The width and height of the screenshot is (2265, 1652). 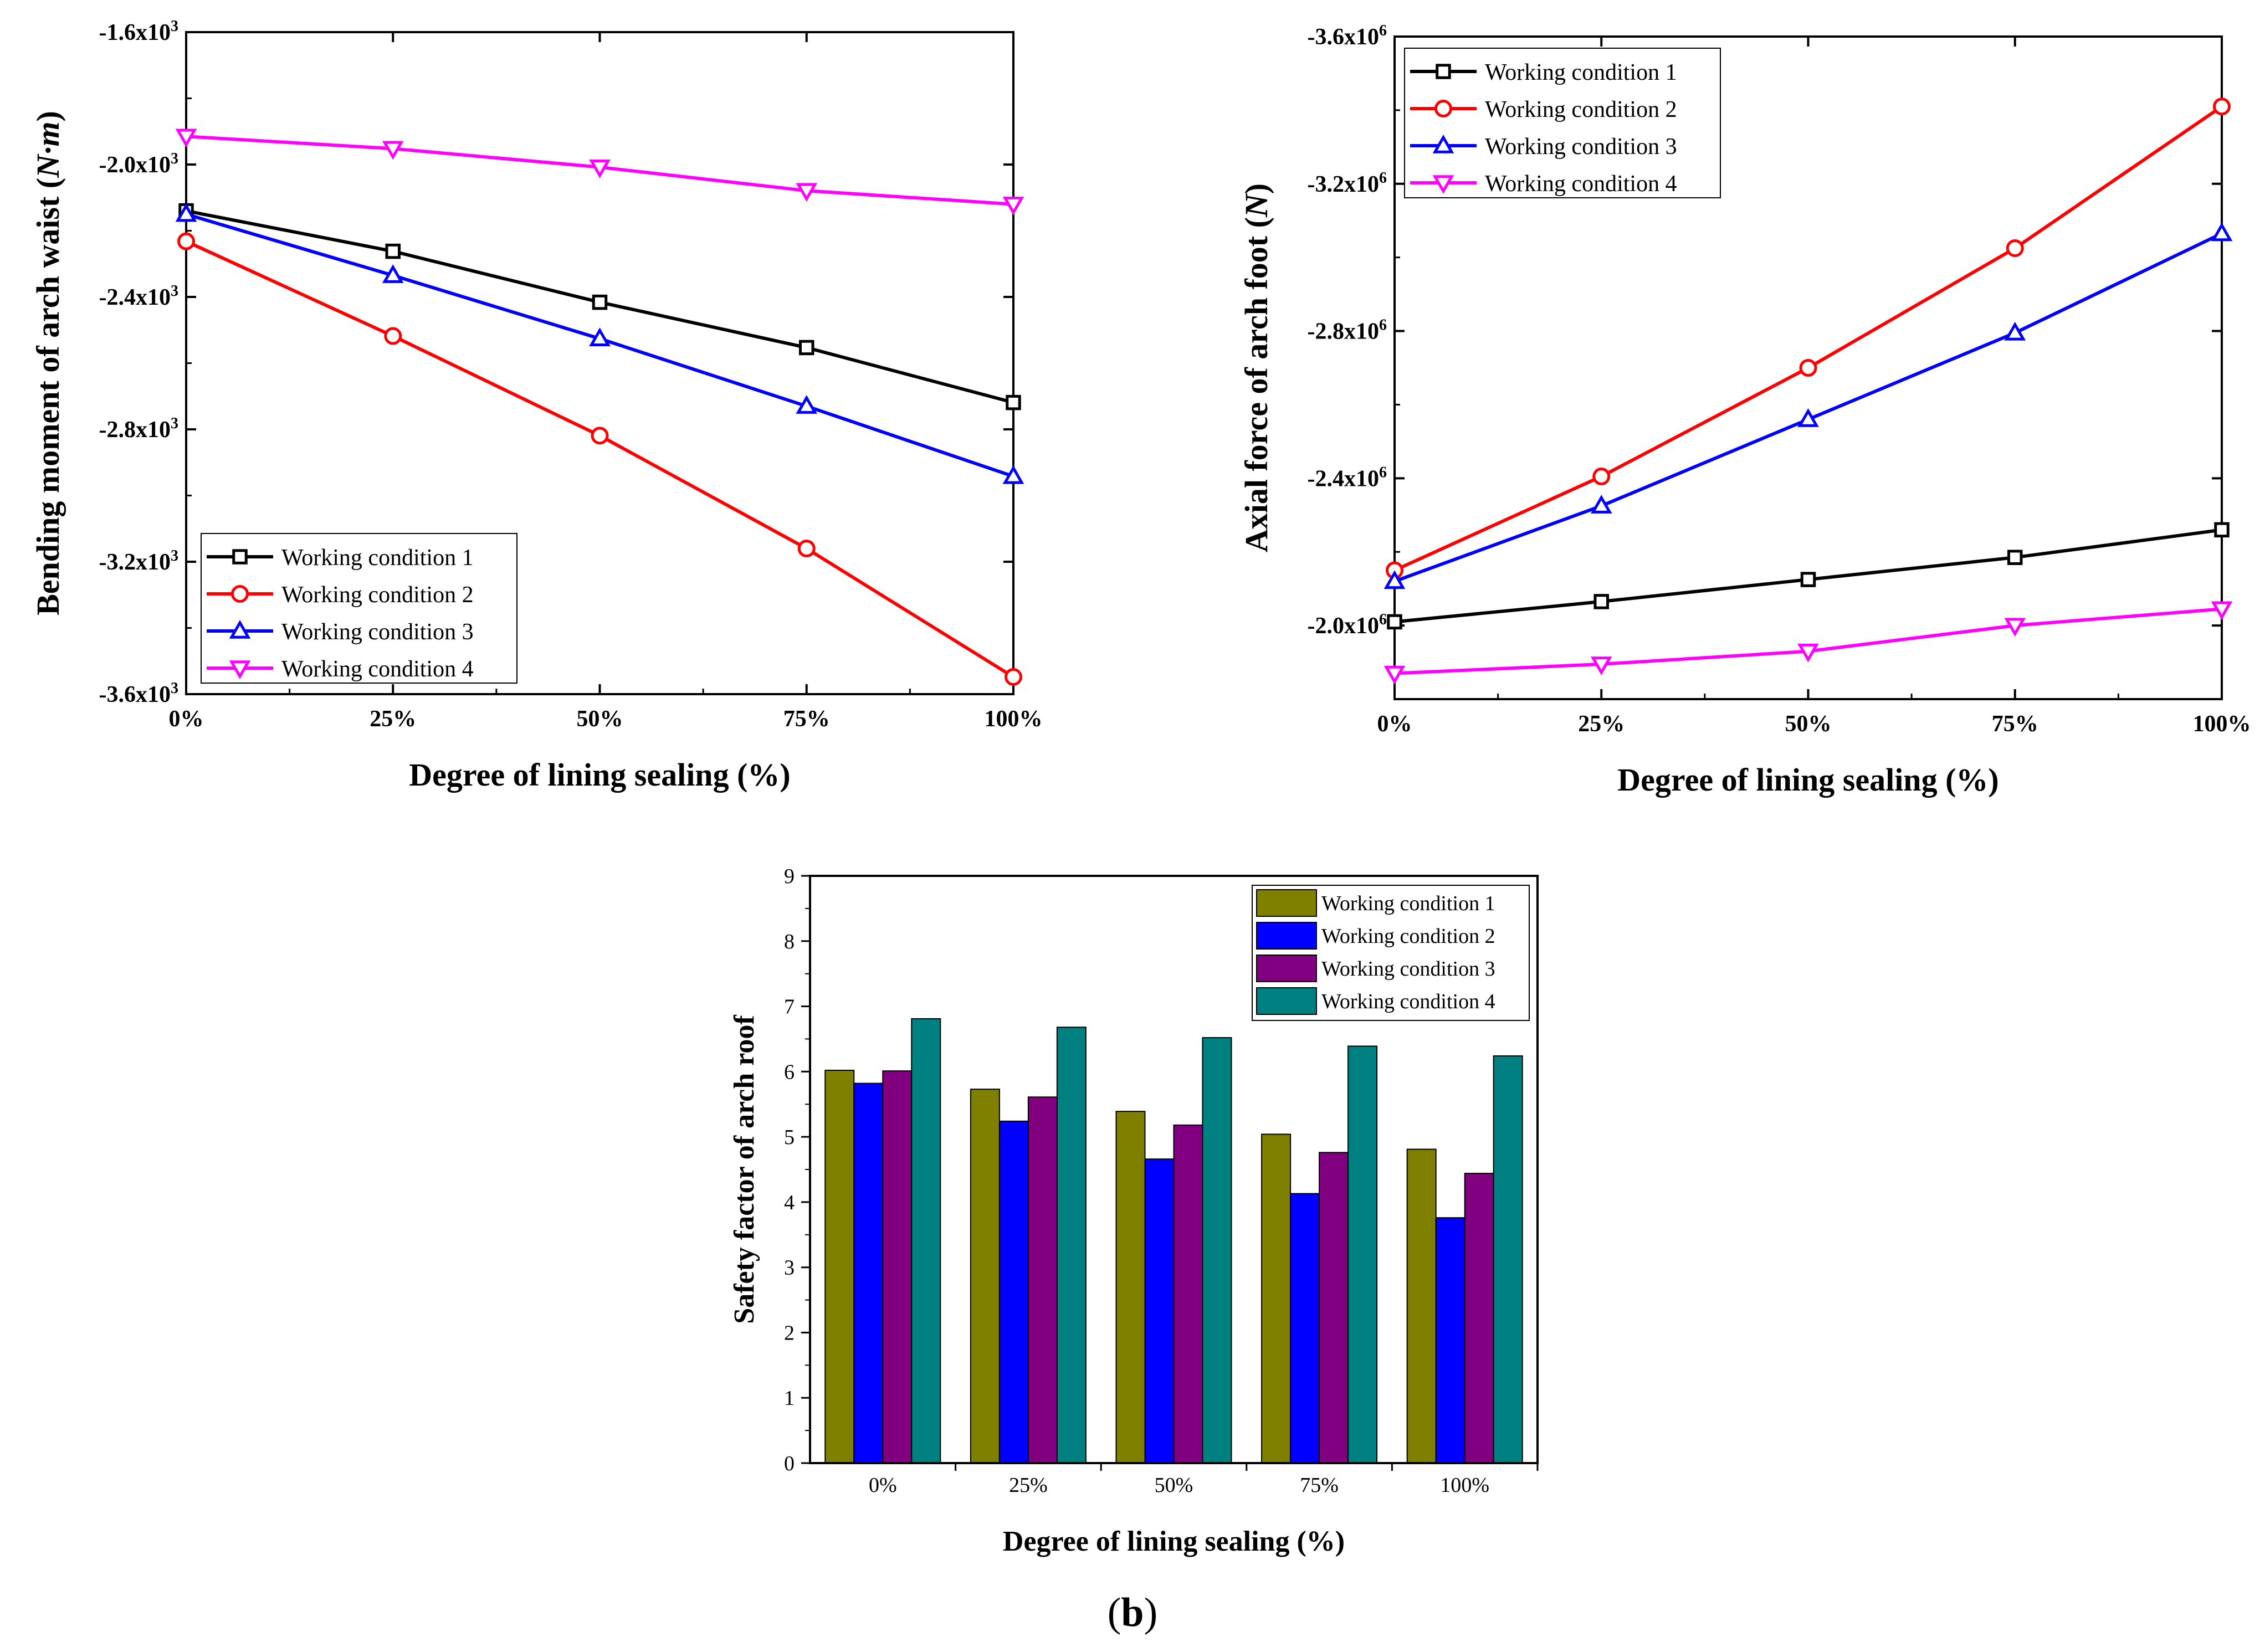 What do you see at coordinates (48, 363) in the screenshot?
I see `y-axis-title: Bending moment of arch waist (N·m)` at bounding box center [48, 363].